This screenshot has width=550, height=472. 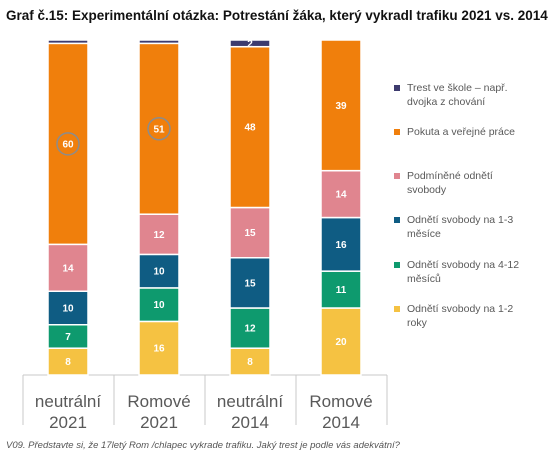 What do you see at coordinates (446, 101) in the screenshot?
I see `legend-label-line2: dvojka z chování` at bounding box center [446, 101].